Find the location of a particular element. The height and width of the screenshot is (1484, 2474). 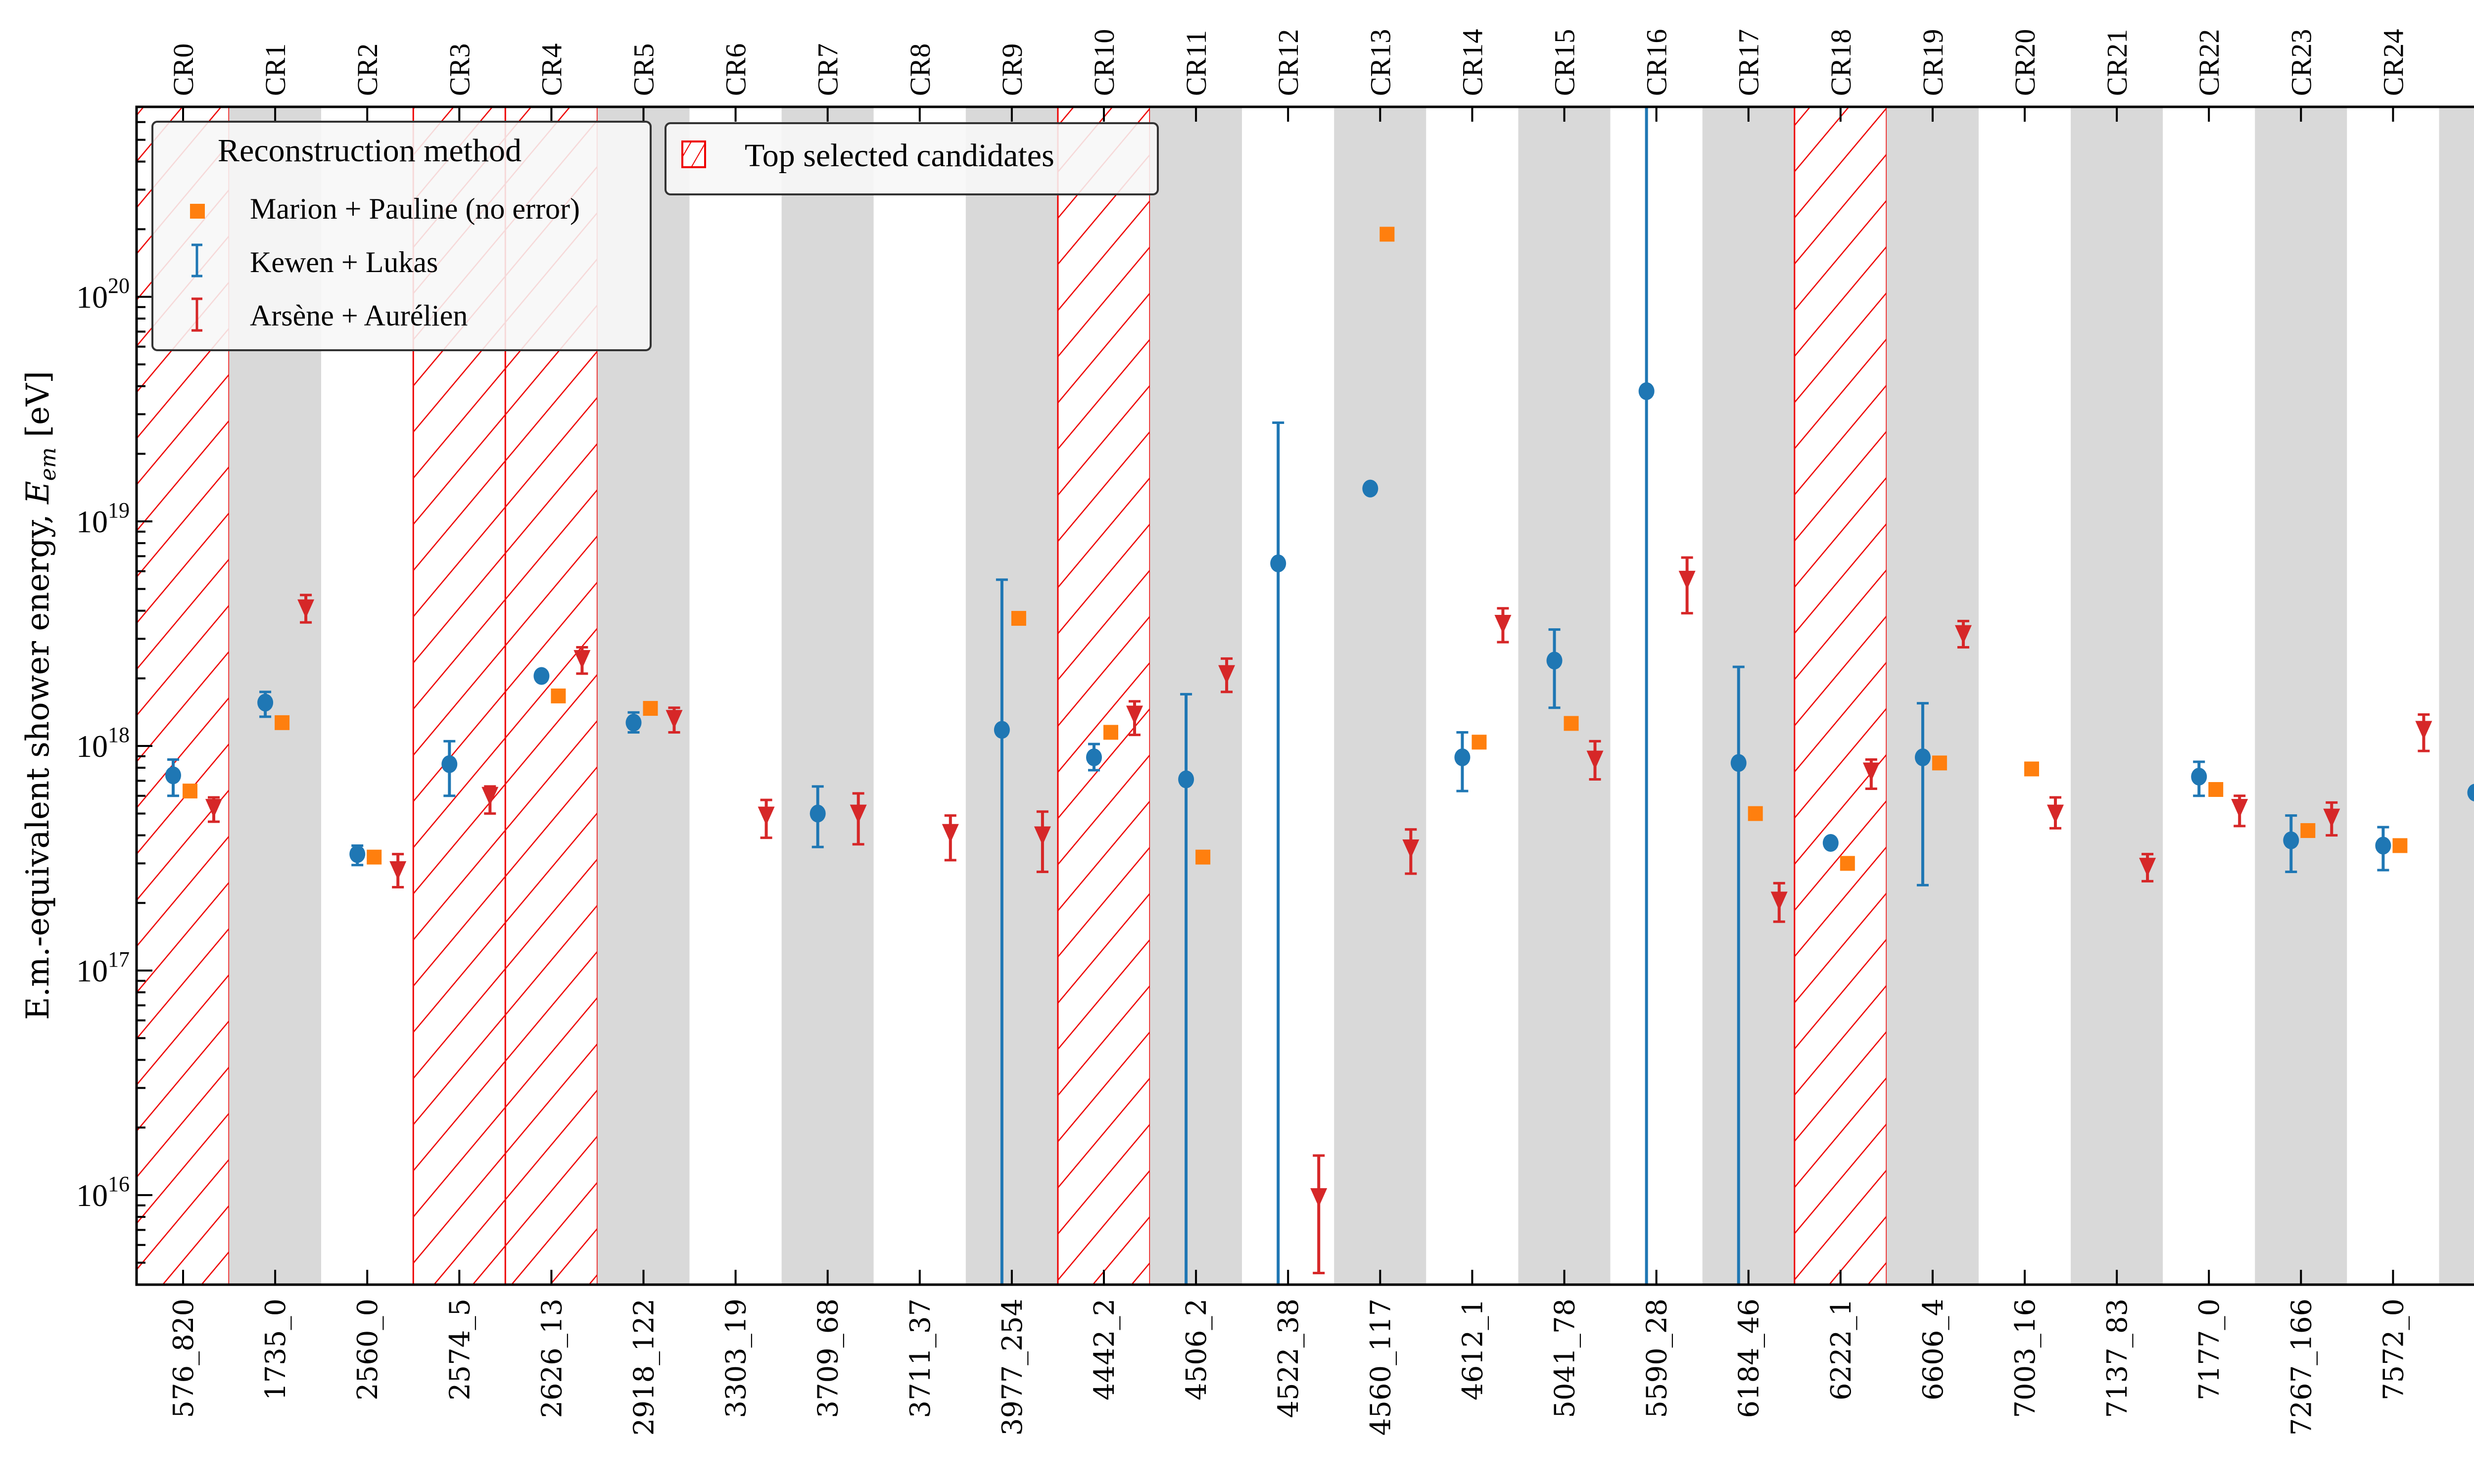

top-tick-label: CR23 is located at coordinates (2301, 62).